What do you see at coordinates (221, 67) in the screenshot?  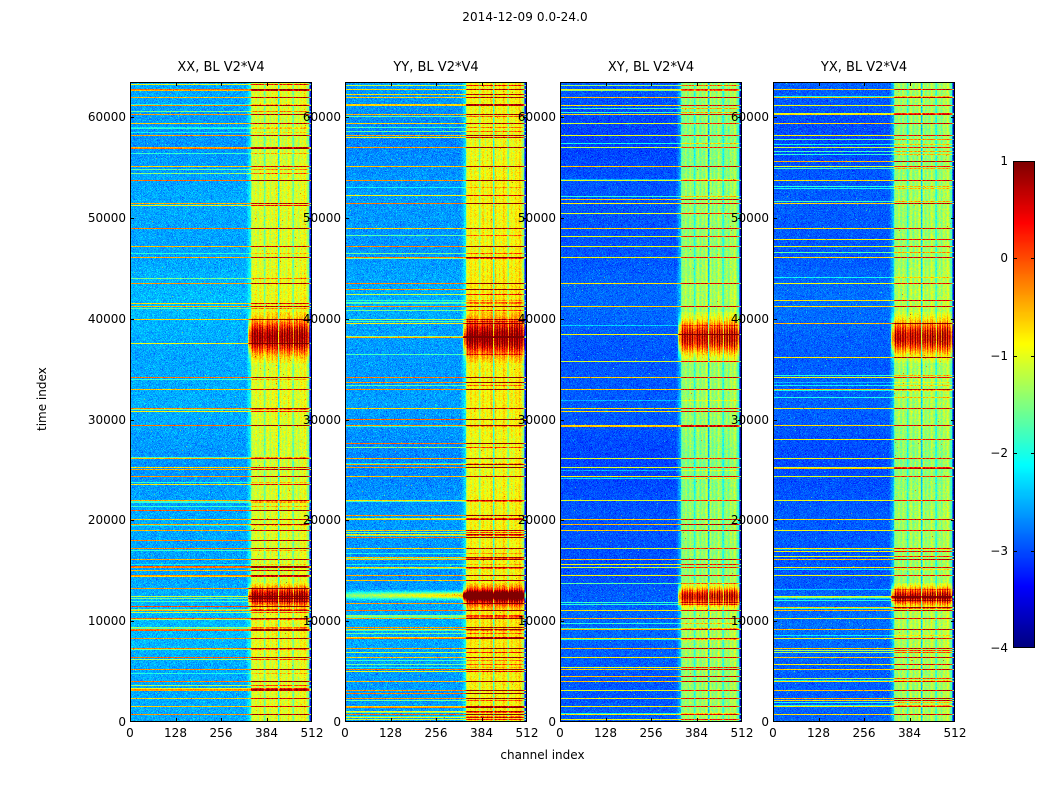 I see `panel-title-xx: XX, BL V2*V4` at bounding box center [221, 67].